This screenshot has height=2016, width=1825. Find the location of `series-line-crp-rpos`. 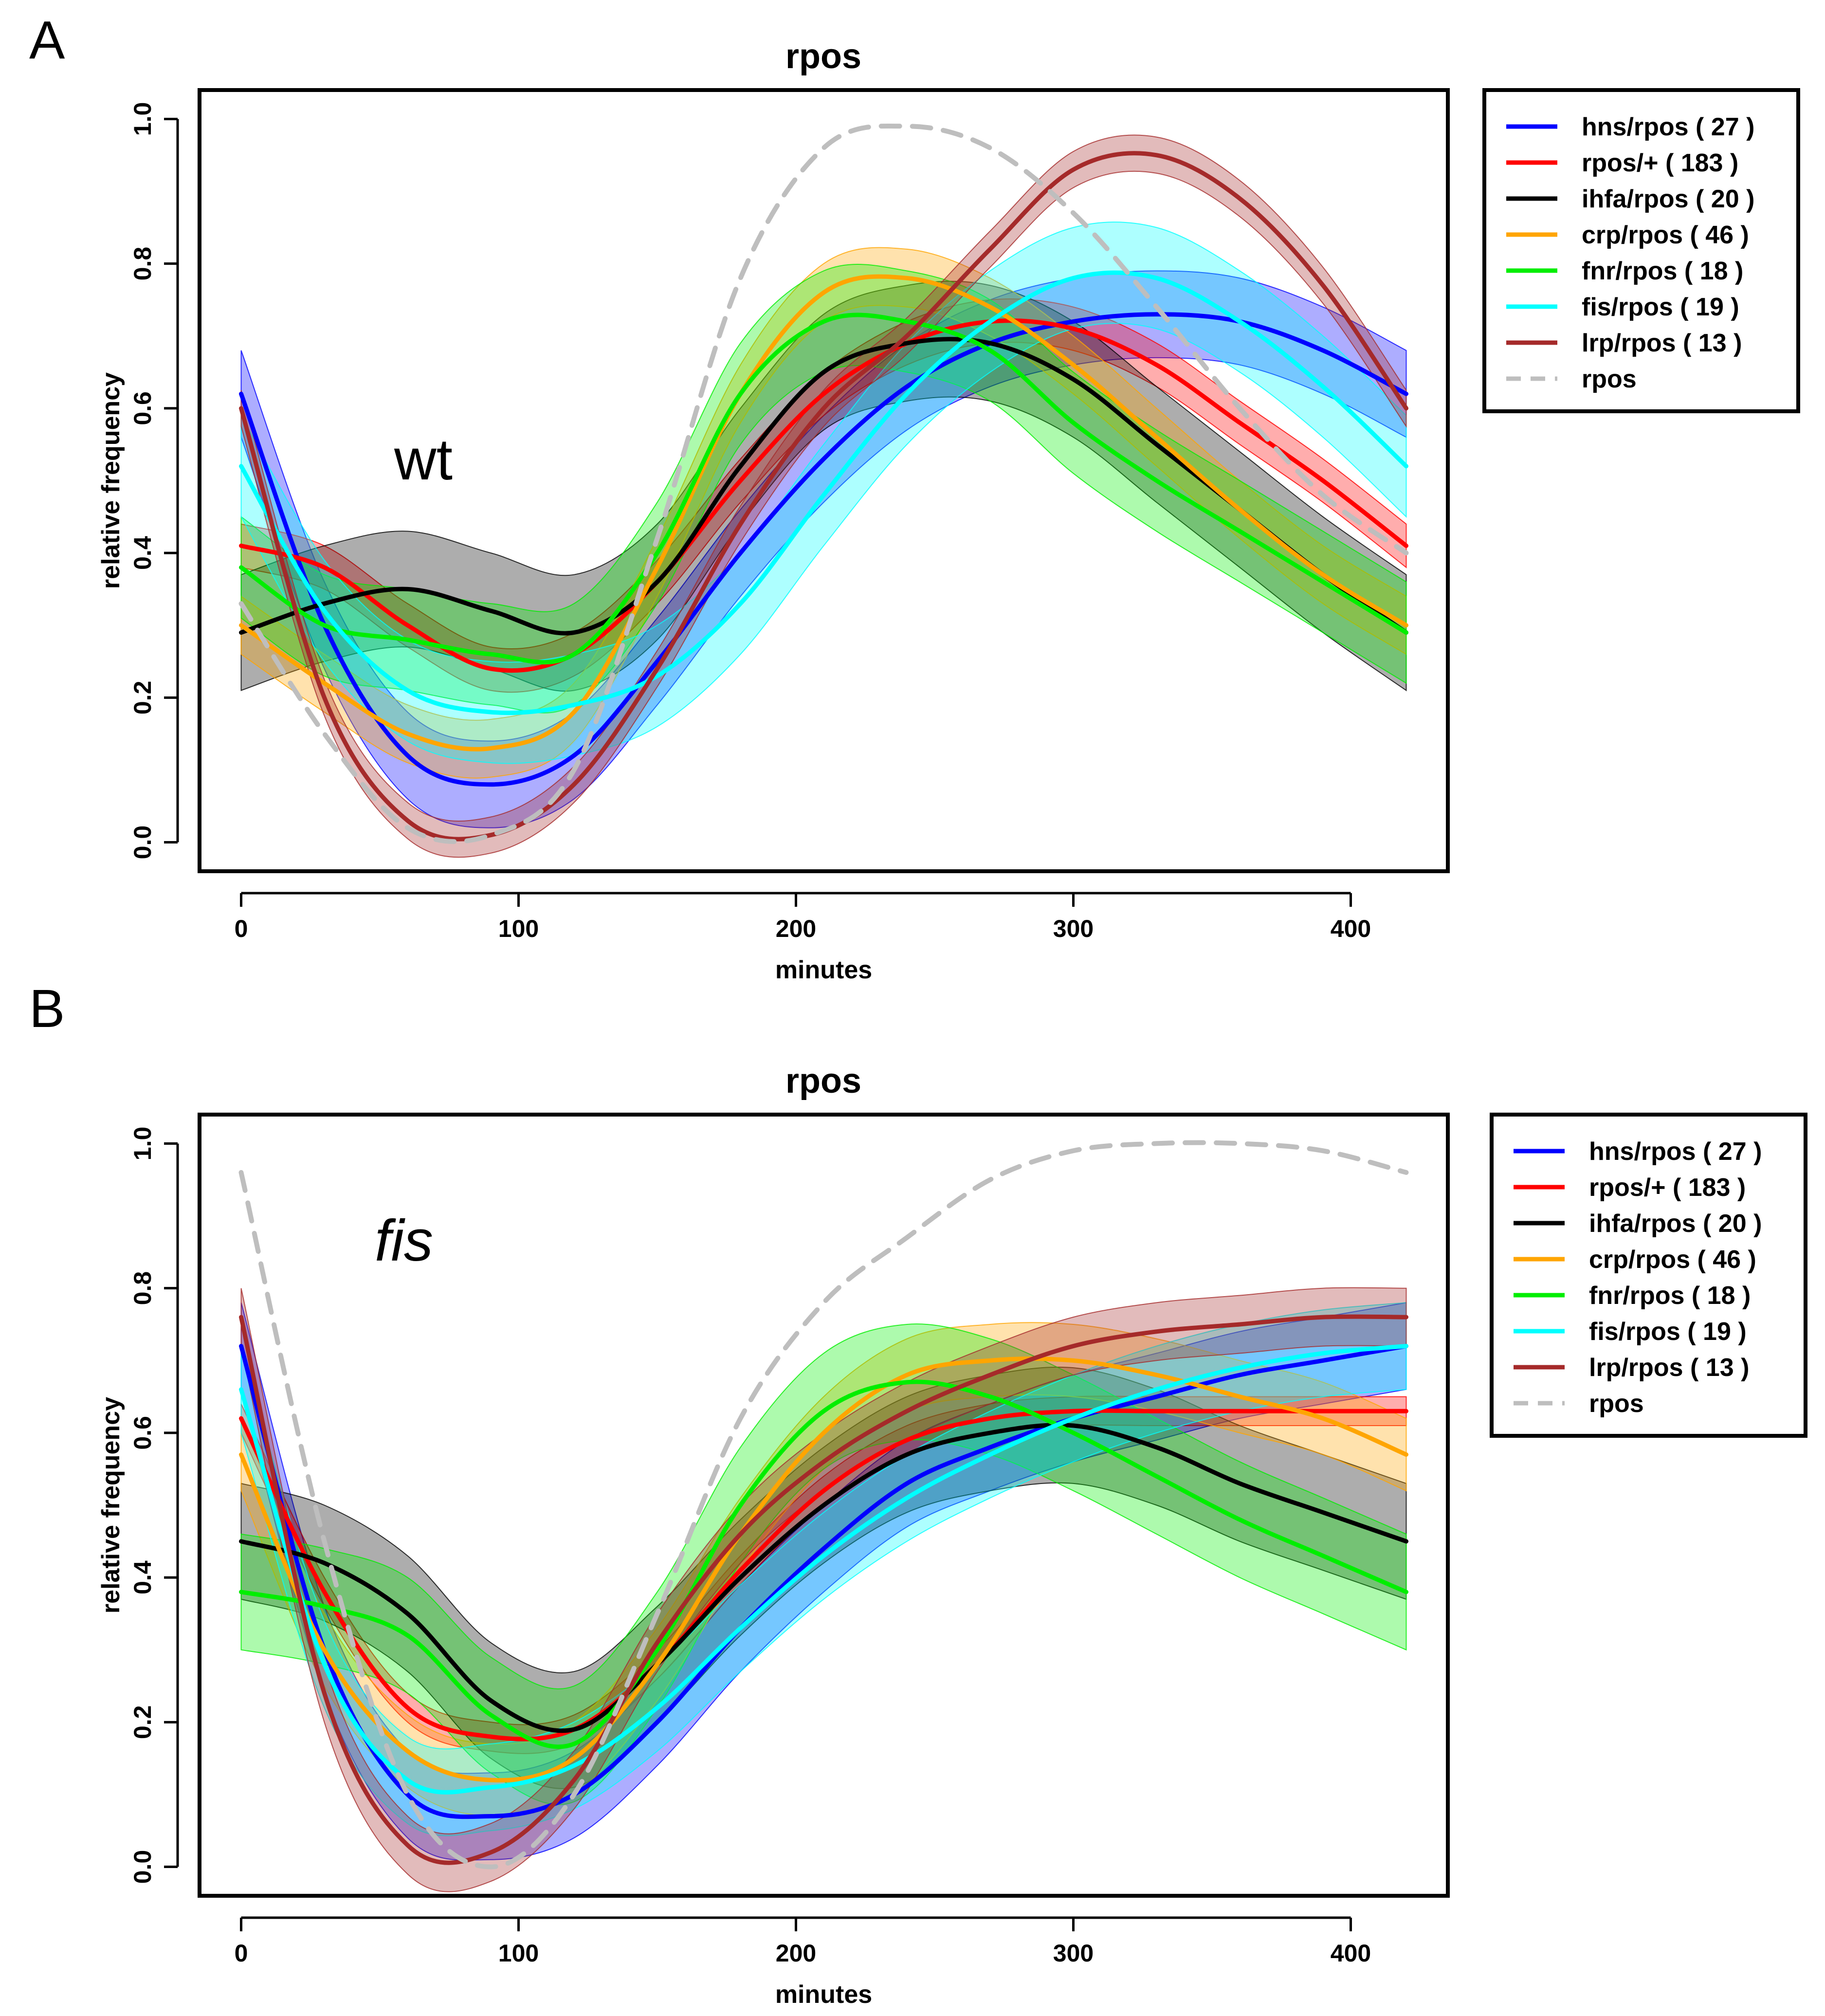

series-line-crp-rpos is located at coordinates (824, 1569).